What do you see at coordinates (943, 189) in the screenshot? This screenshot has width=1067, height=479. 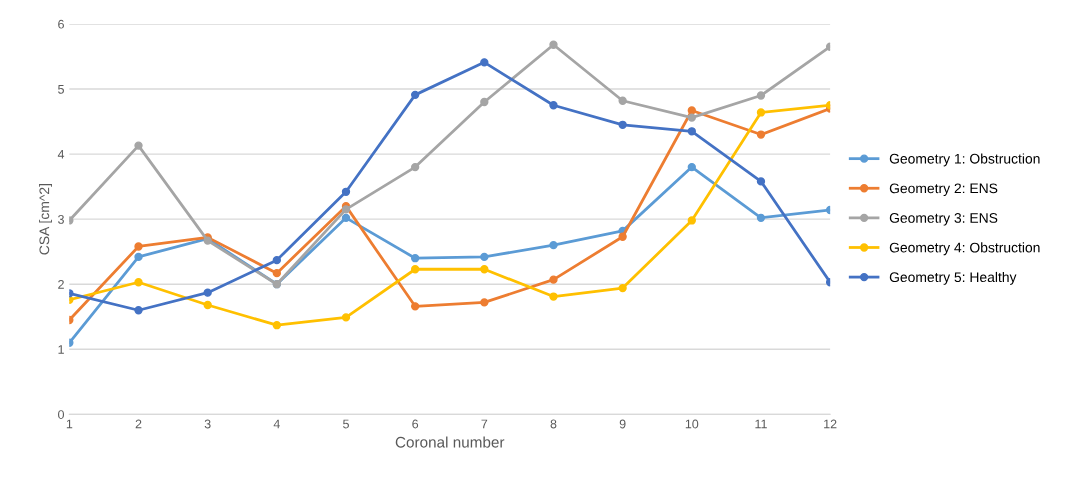 I see `legend-label: Geometry 2: ENS` at bounding box center [943, 189].